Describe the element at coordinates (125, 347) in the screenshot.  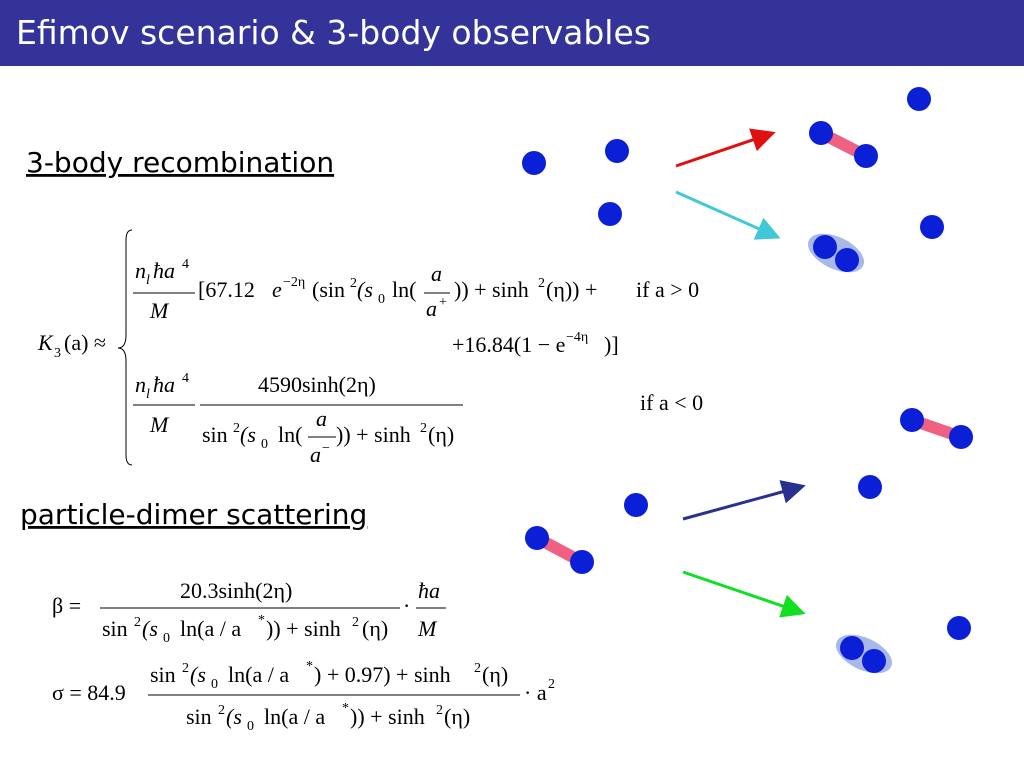
I see `brace` at that location.